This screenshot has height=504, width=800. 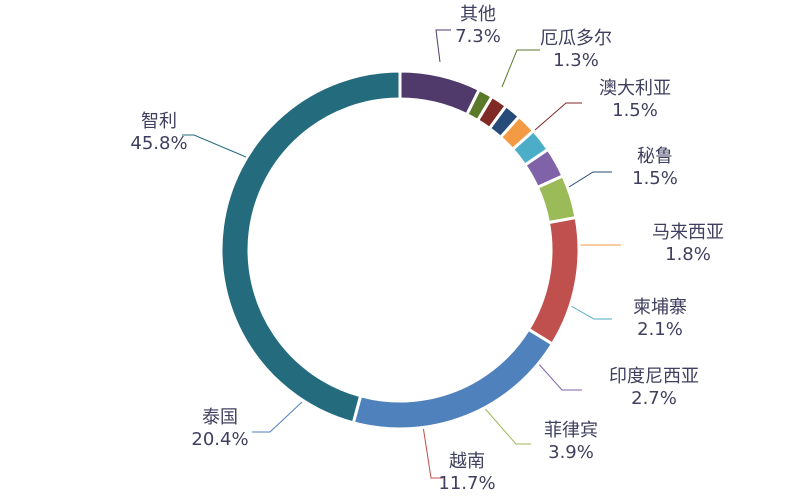 I want to click on slice-value-label-1: 1.3%, so click(x=576, y=60).